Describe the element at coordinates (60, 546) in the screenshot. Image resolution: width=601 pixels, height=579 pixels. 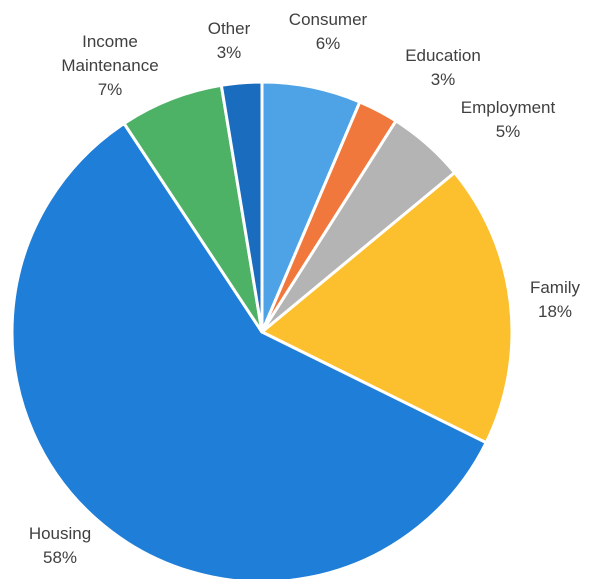
I see `slice-label-housing: Housing 58%` at that location.